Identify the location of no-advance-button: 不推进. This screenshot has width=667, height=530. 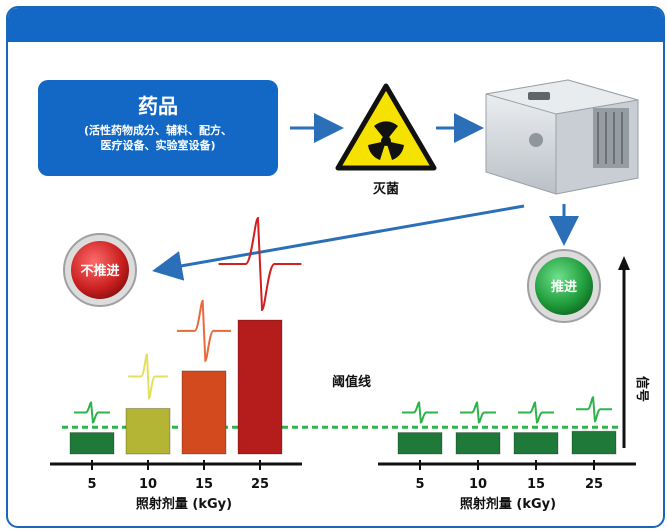
(100, 270).